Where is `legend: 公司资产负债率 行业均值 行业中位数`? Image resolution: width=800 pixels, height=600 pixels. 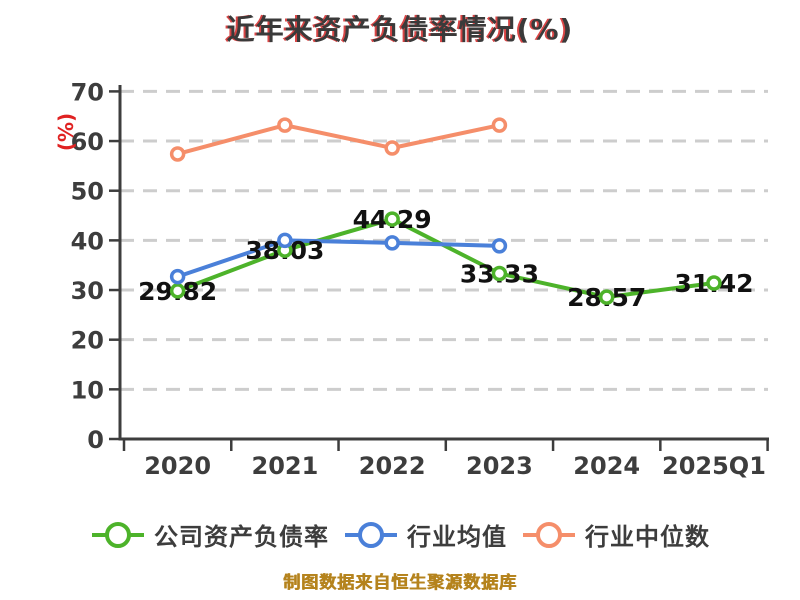 legend: 公司资产负债率 行业均值 行业中位数 is located at coordinates (400, 534).